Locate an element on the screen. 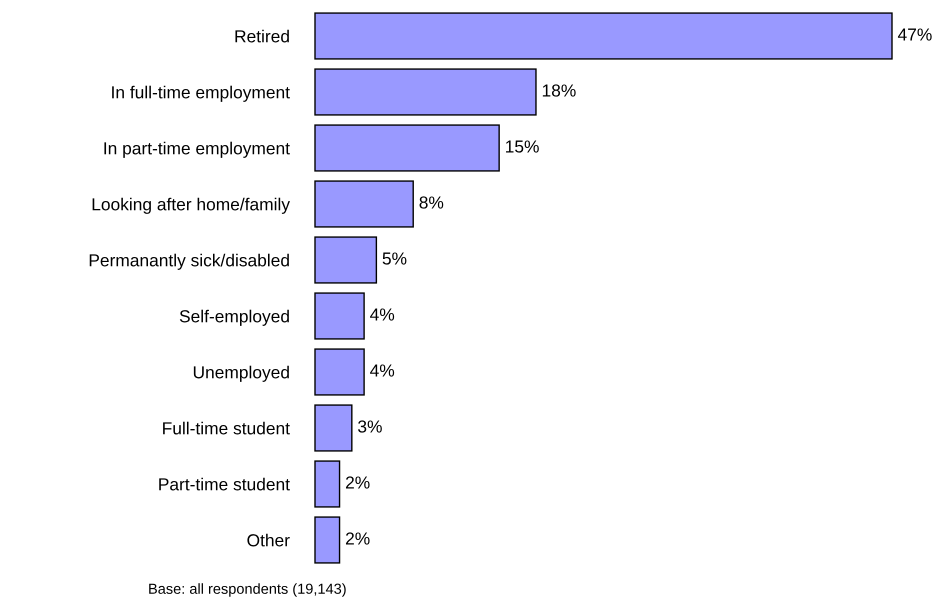 The width and height of the screenshot is (950, 601). y-tick-label: Self-employed is located at coordinates (234, 318).